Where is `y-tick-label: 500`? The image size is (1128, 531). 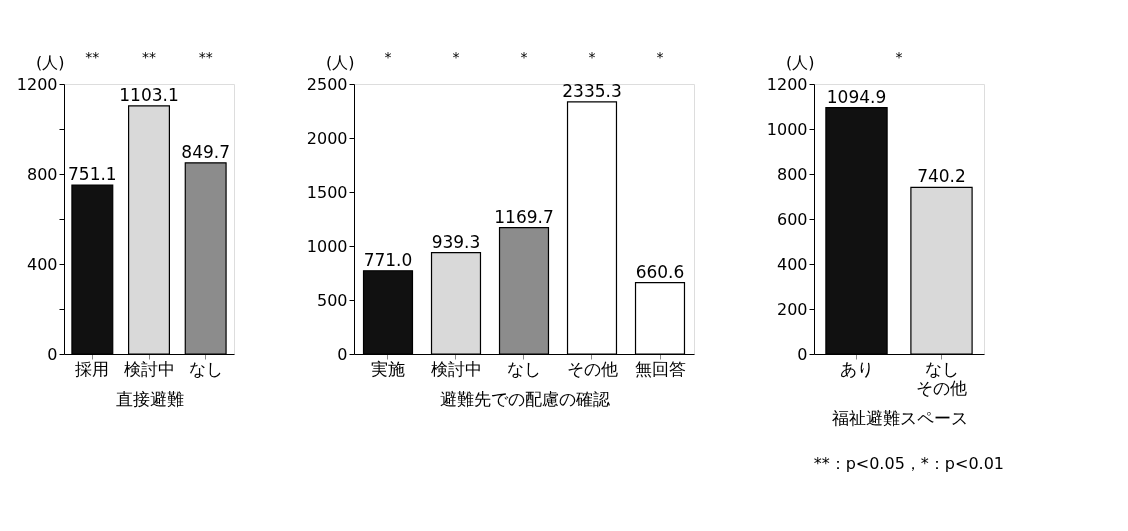
y-tick-label: 500 is located at coordinates (332, 300).